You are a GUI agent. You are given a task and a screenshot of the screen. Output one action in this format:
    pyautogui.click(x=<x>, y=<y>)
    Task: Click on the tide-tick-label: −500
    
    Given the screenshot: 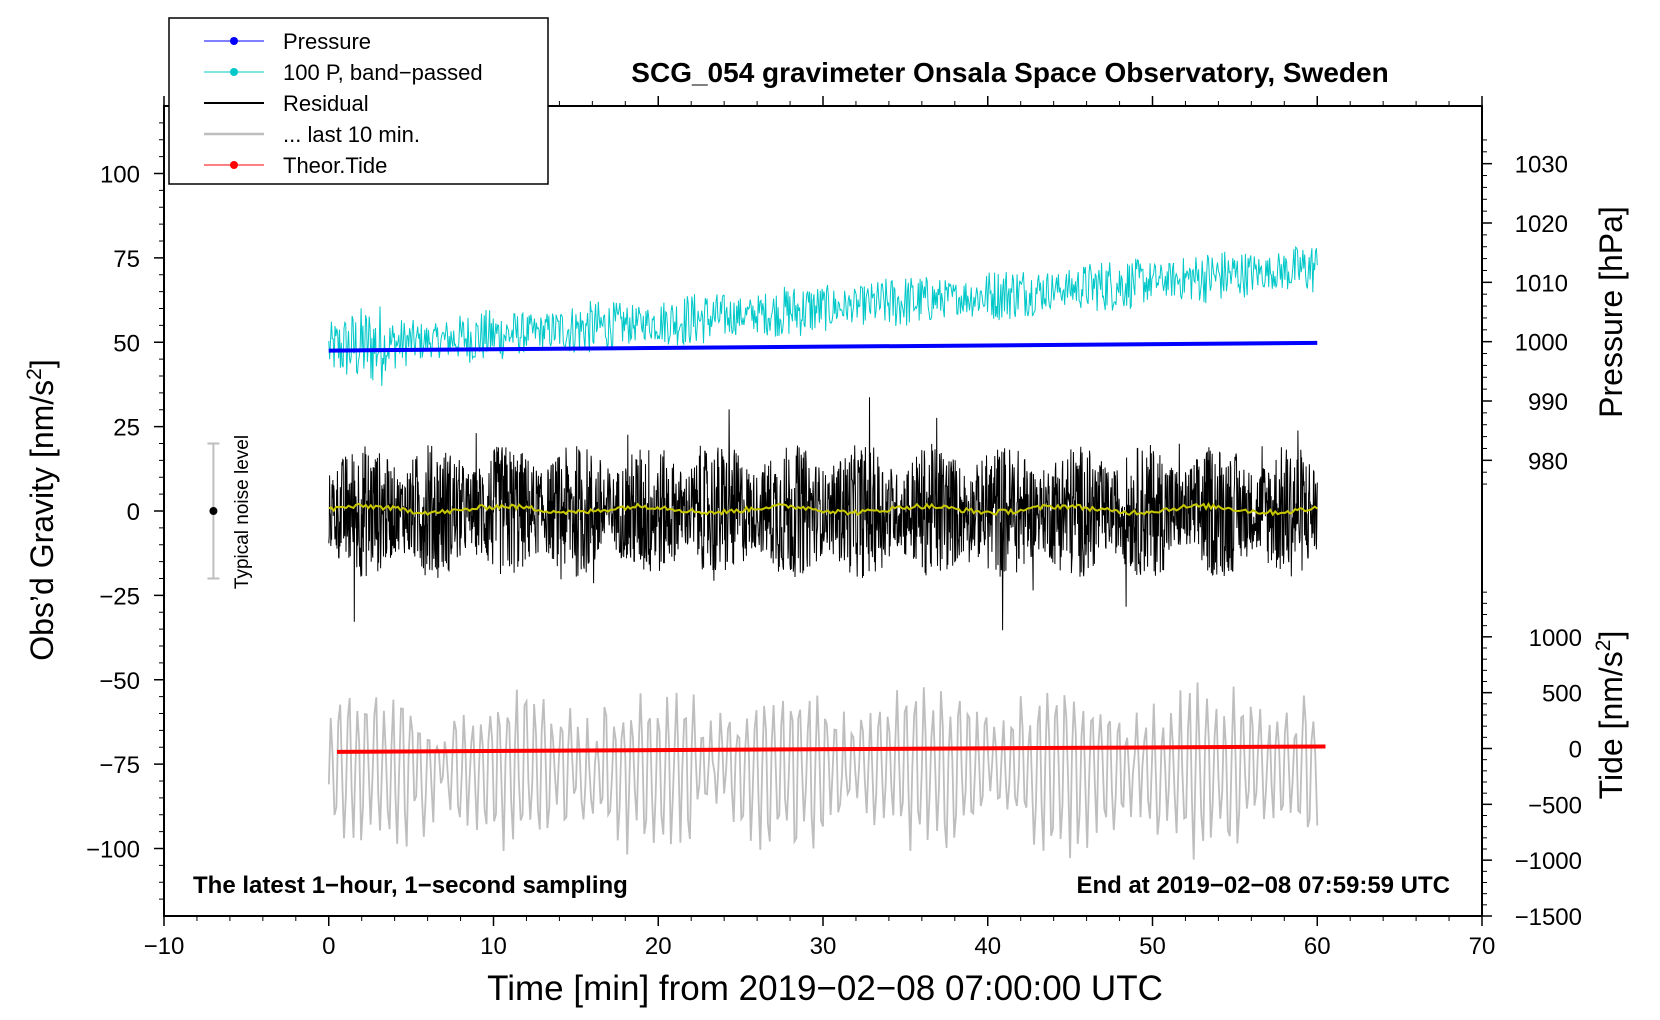 What is the action you would take?
    pyautogui.click(x=1555, y=805)
    